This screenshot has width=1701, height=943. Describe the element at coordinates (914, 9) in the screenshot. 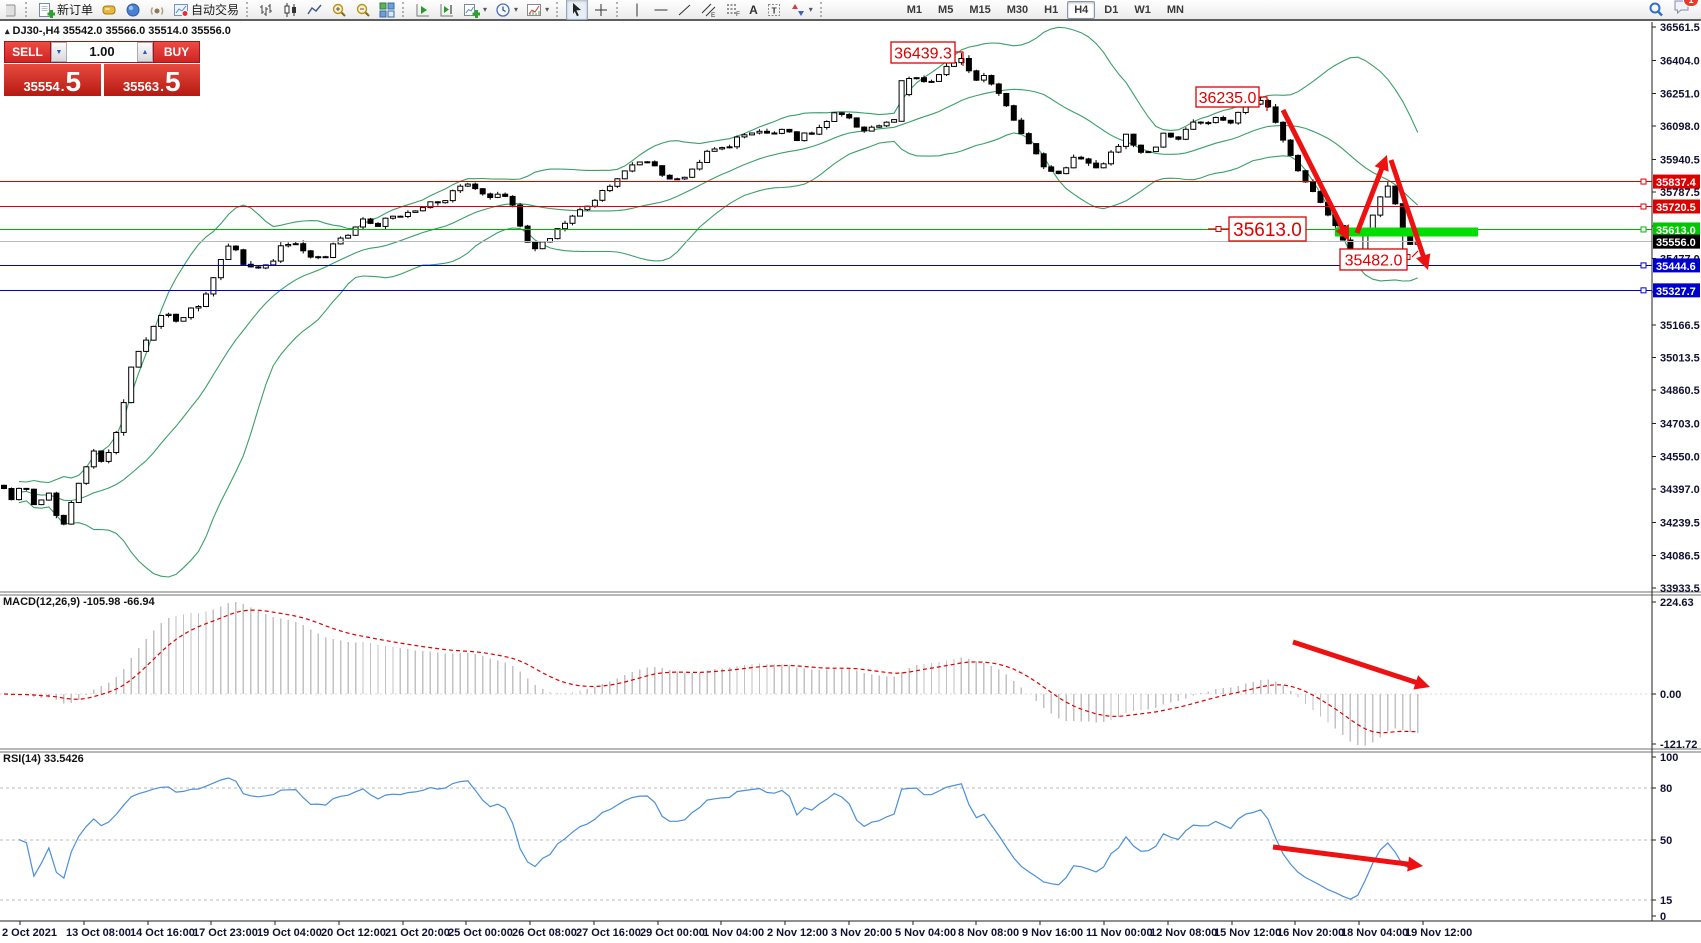

I see `timeframe-m1: M1` at that location.